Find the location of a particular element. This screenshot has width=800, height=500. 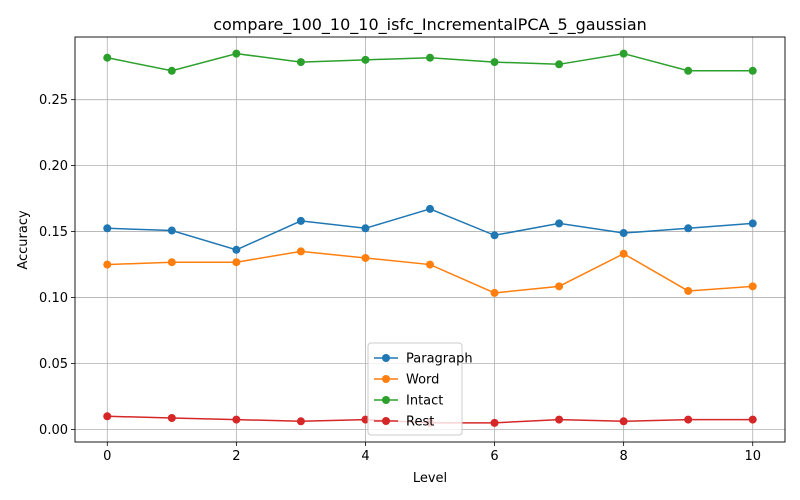

legend-marker-rest is located at coordinates (386, 421).